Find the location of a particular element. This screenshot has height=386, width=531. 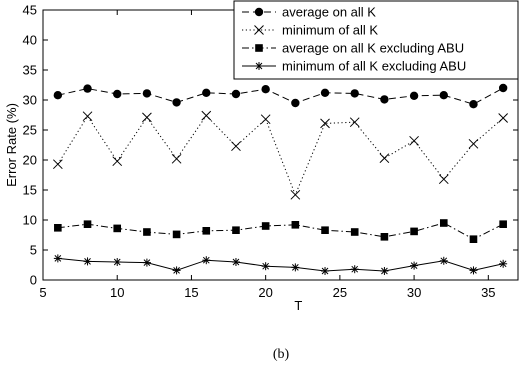

y-tick-label: 30 is located at coordinates (30, 100).